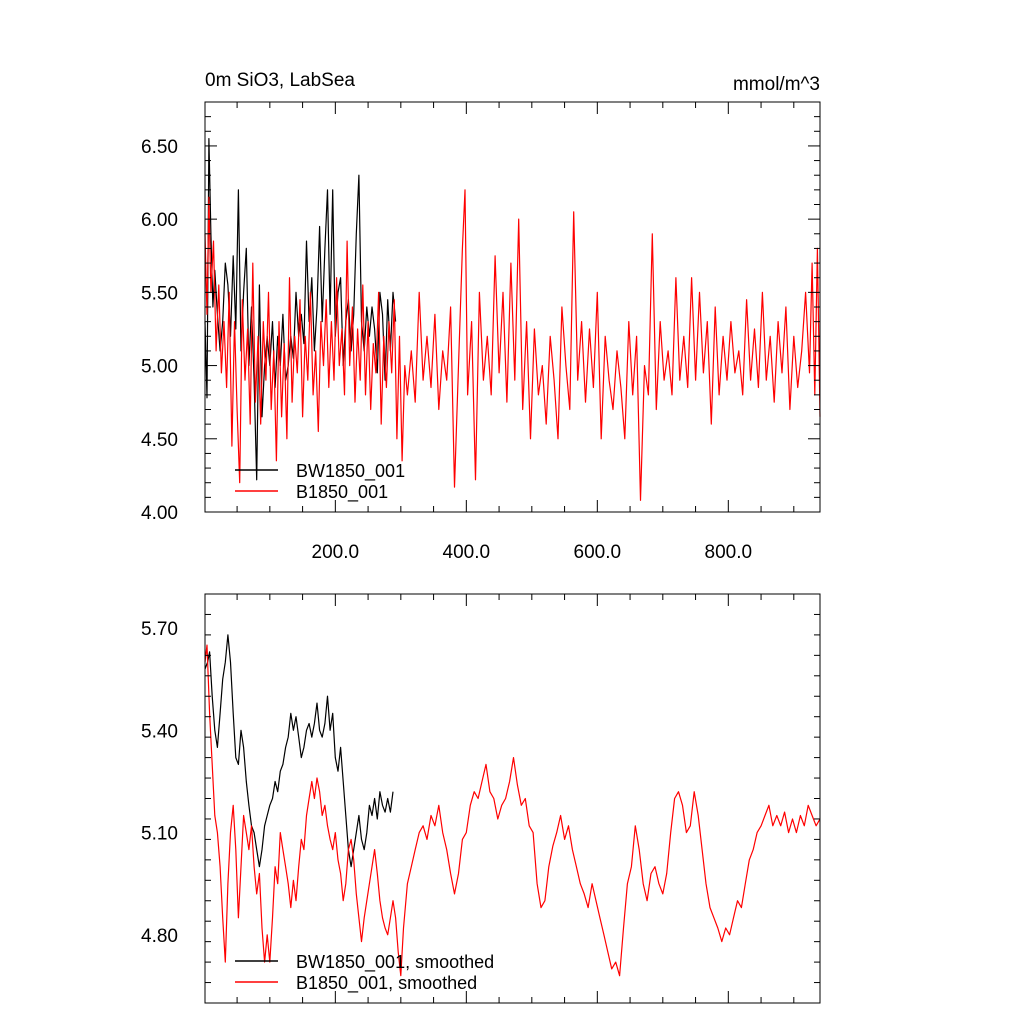 The image size is (1024, 1024). Describe the element at coordinates (159, 834) in the screenshot. I see `y-tick-label: 5.10` at that location.